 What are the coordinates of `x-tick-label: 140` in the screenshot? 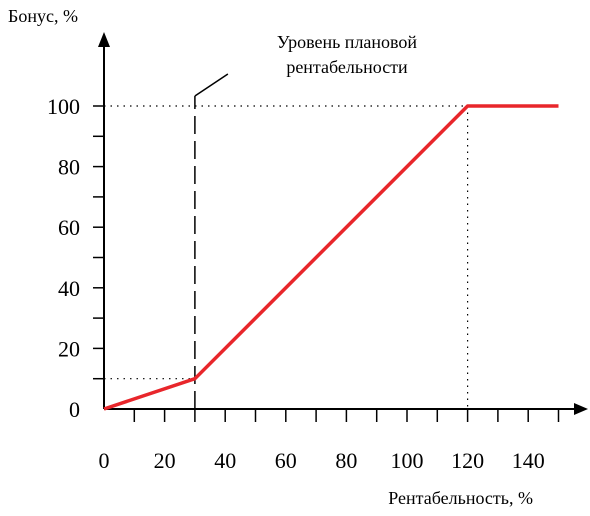 It's located at (528, 460).